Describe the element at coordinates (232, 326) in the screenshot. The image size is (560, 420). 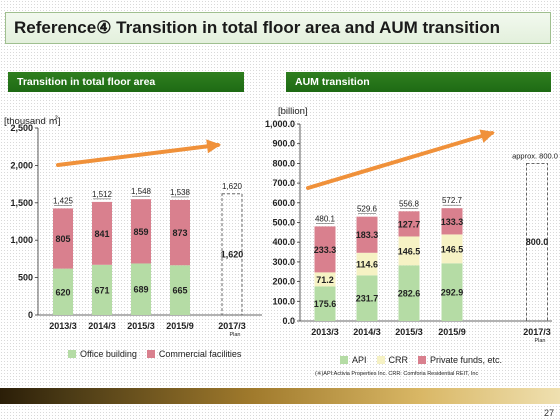
I see `floor-area-x-tick-label: 2017/3` at that location.